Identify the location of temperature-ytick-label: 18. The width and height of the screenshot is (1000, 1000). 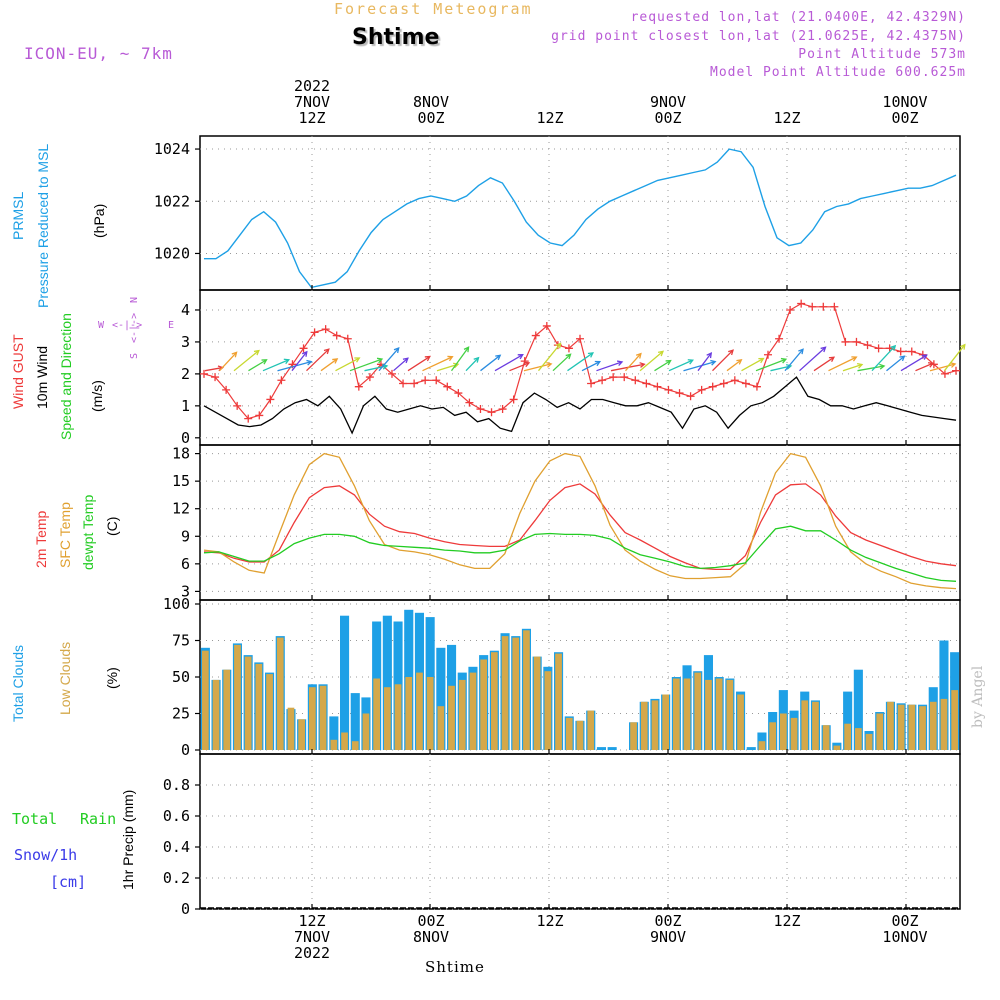
(181, 454).